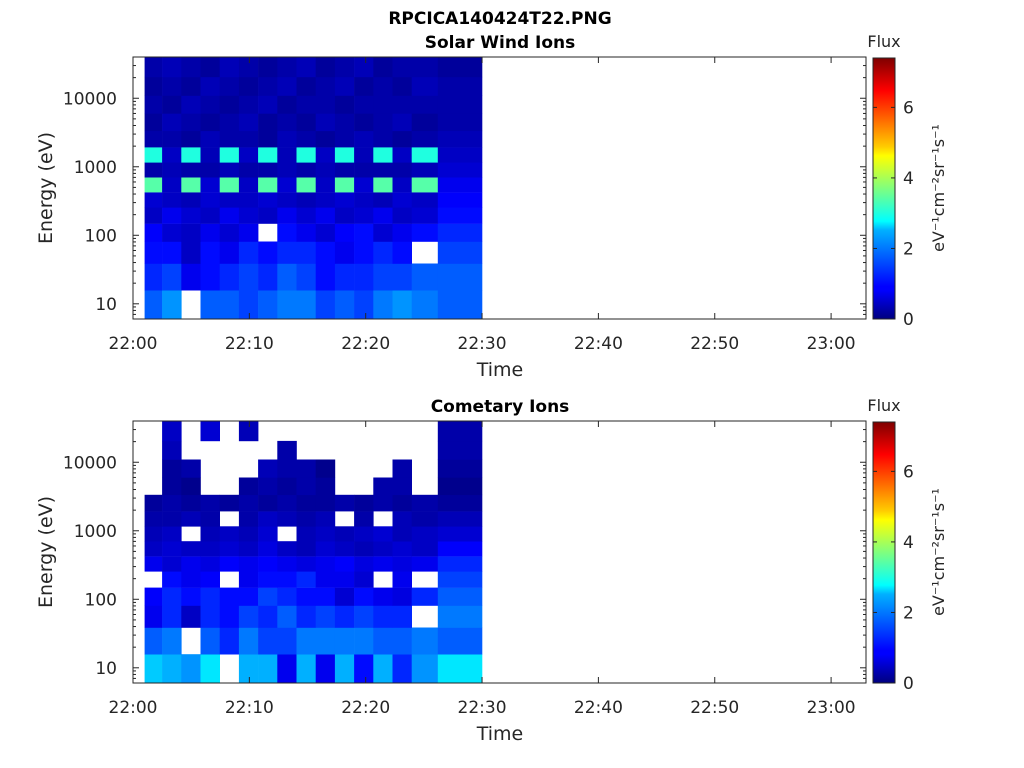 The width and height of the screenshot is (1024, 768). Describe the element at coordinates (884, 188) in the screenshot. I see `colorbar-gradient` at that location.